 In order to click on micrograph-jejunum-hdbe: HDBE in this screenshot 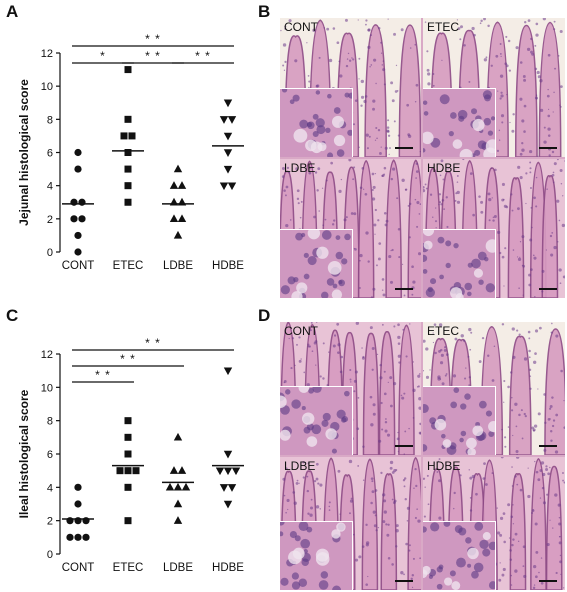, I will do `click(494, 228)`.